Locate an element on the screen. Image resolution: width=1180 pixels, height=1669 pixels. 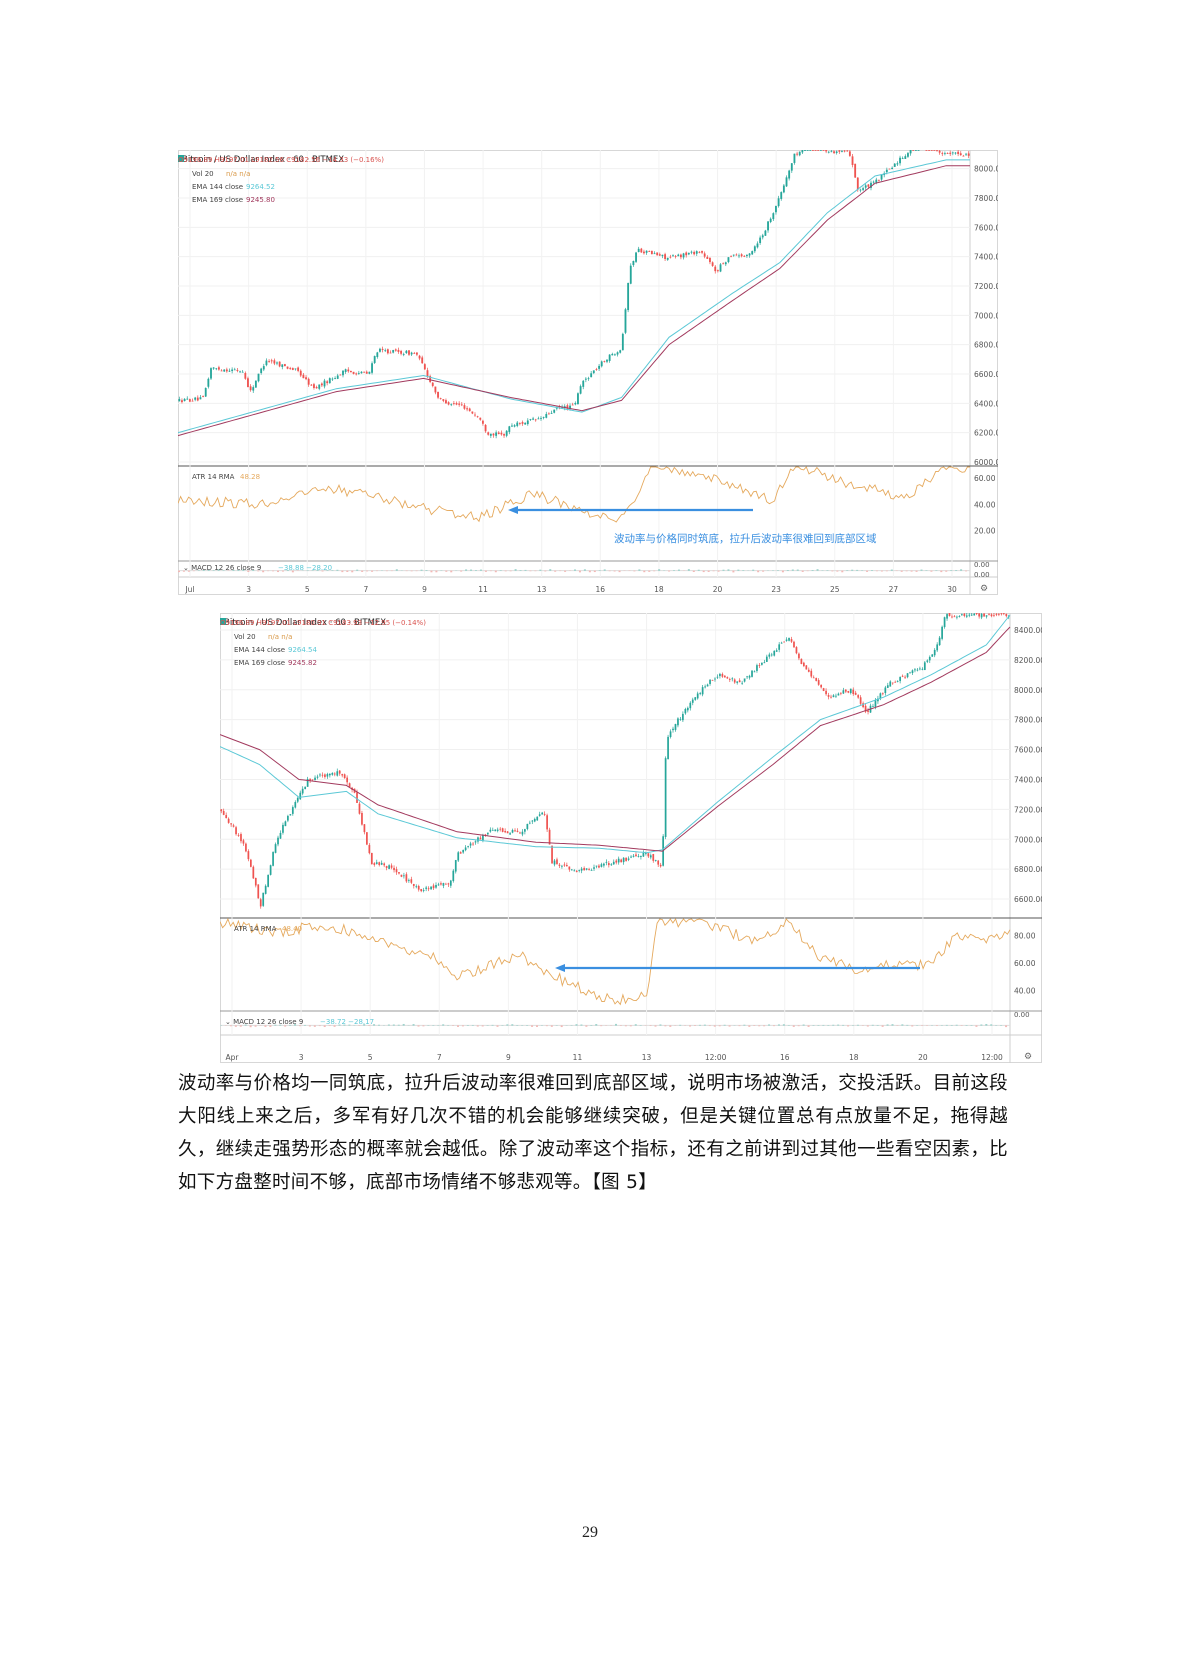
ema144-value: 9264.52 is located at coordinates (260, 187).